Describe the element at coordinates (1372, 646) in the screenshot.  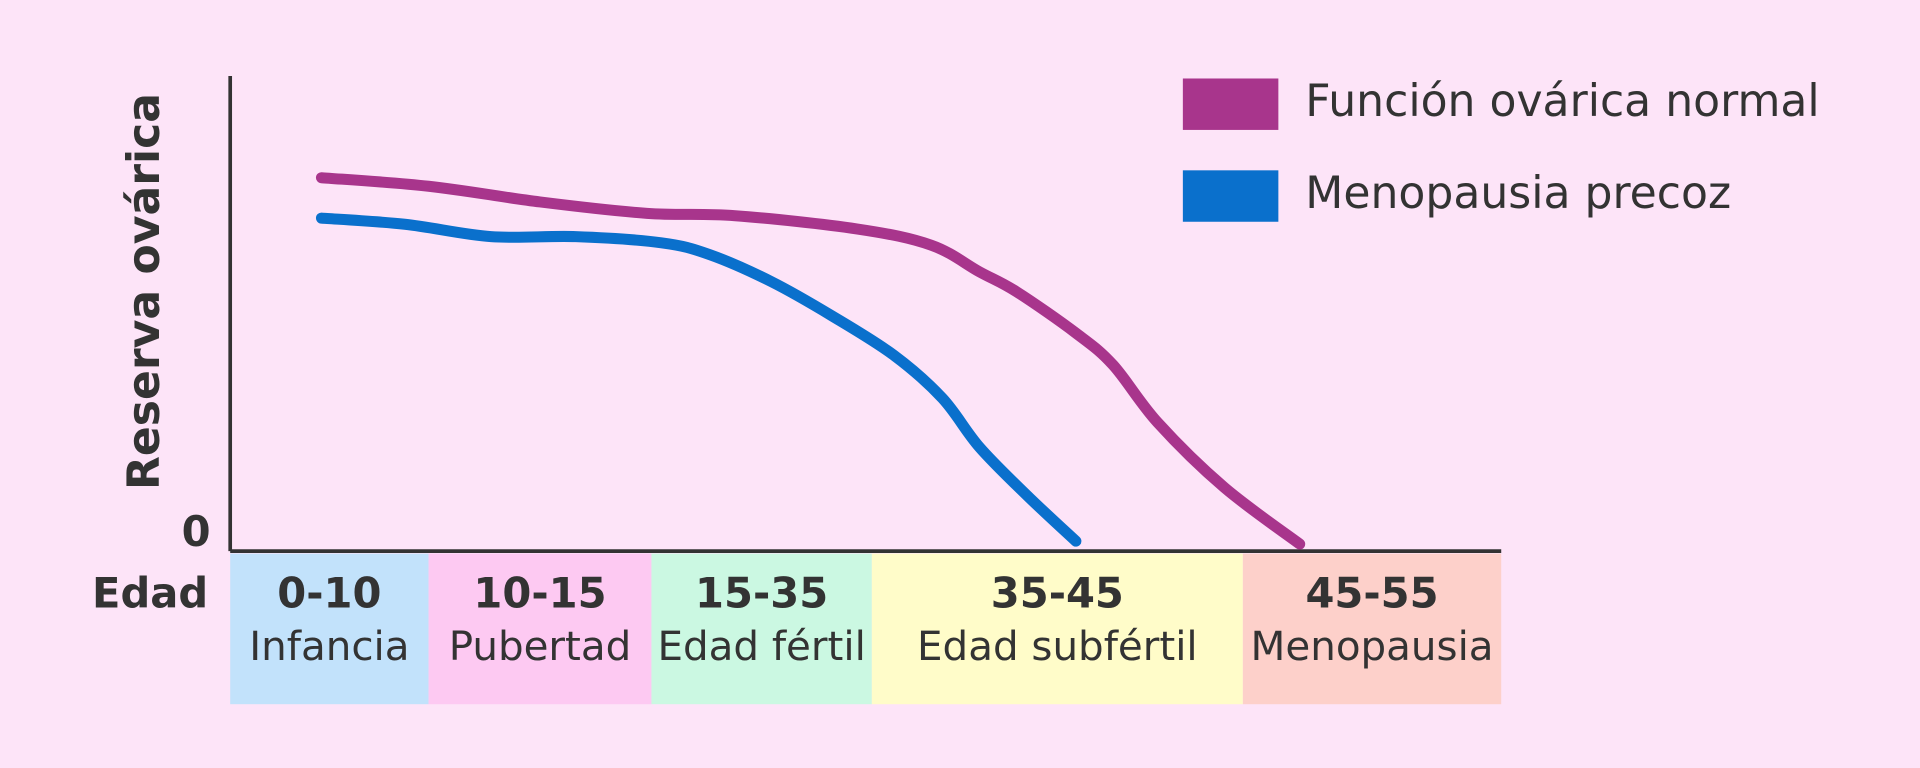
I see `band-label: Menopausia` at that location.